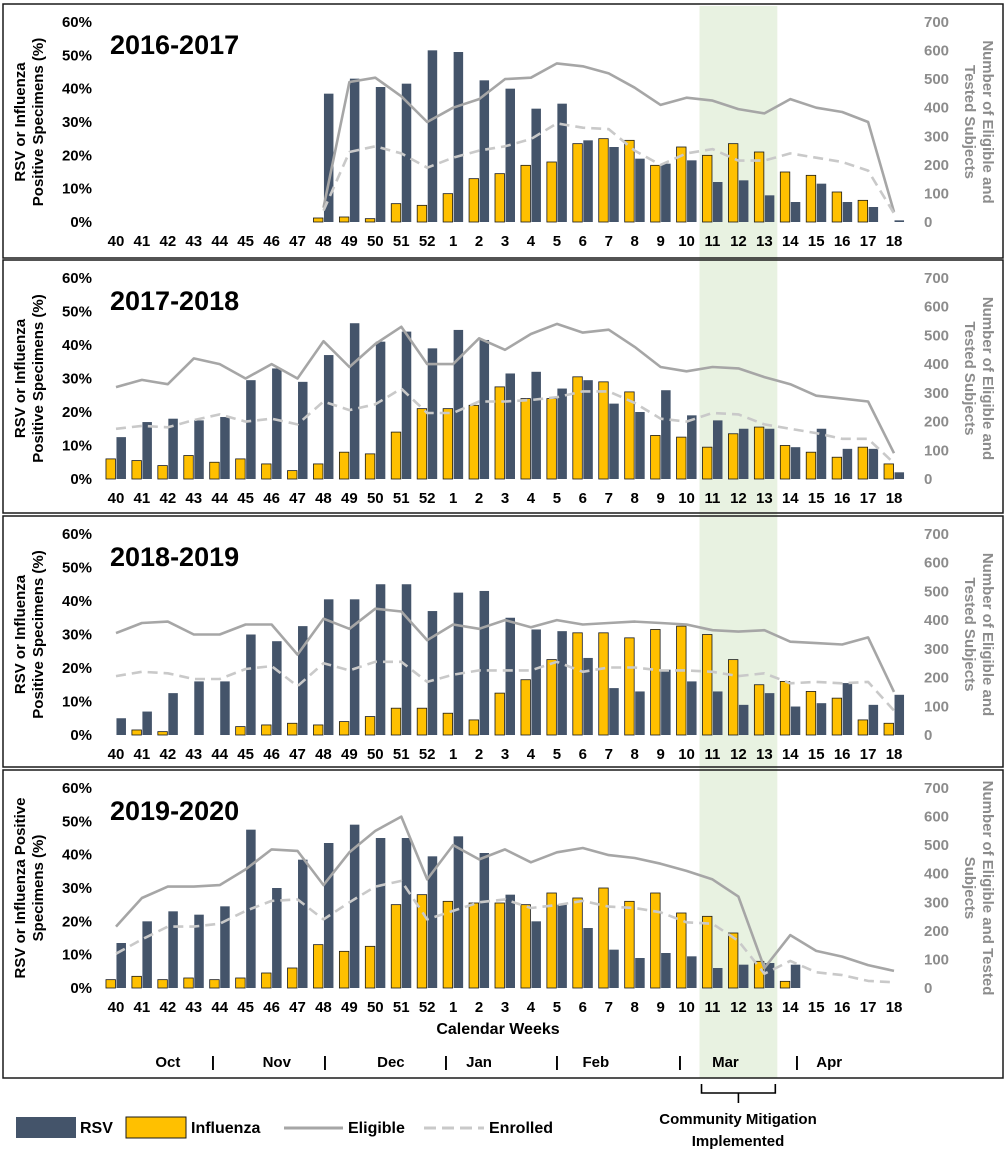 The width and height of the screenshot is (1006, 1156). I want to click on x-tick-label: 18, so click(894, 1007).